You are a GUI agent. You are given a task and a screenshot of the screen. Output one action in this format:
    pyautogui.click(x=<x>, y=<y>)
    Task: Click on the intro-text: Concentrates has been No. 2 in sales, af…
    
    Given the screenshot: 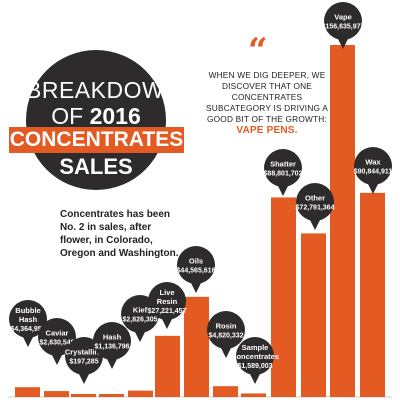 What is the action you would take?
    pyautogui.click(x=119, y=234)
    